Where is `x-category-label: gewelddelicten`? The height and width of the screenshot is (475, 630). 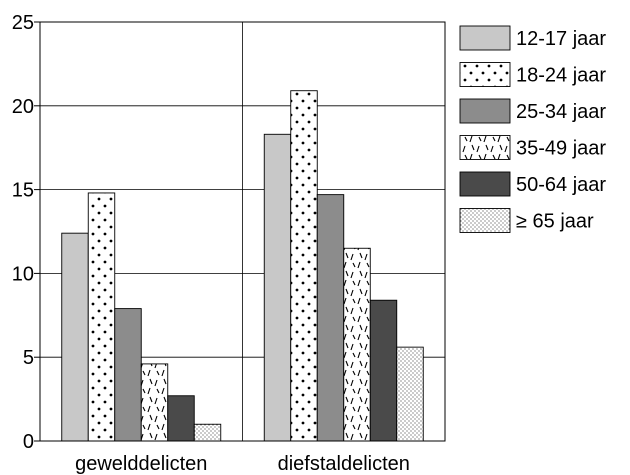 x-category-label: gewelddelicten is located at coordinates (141, 464).